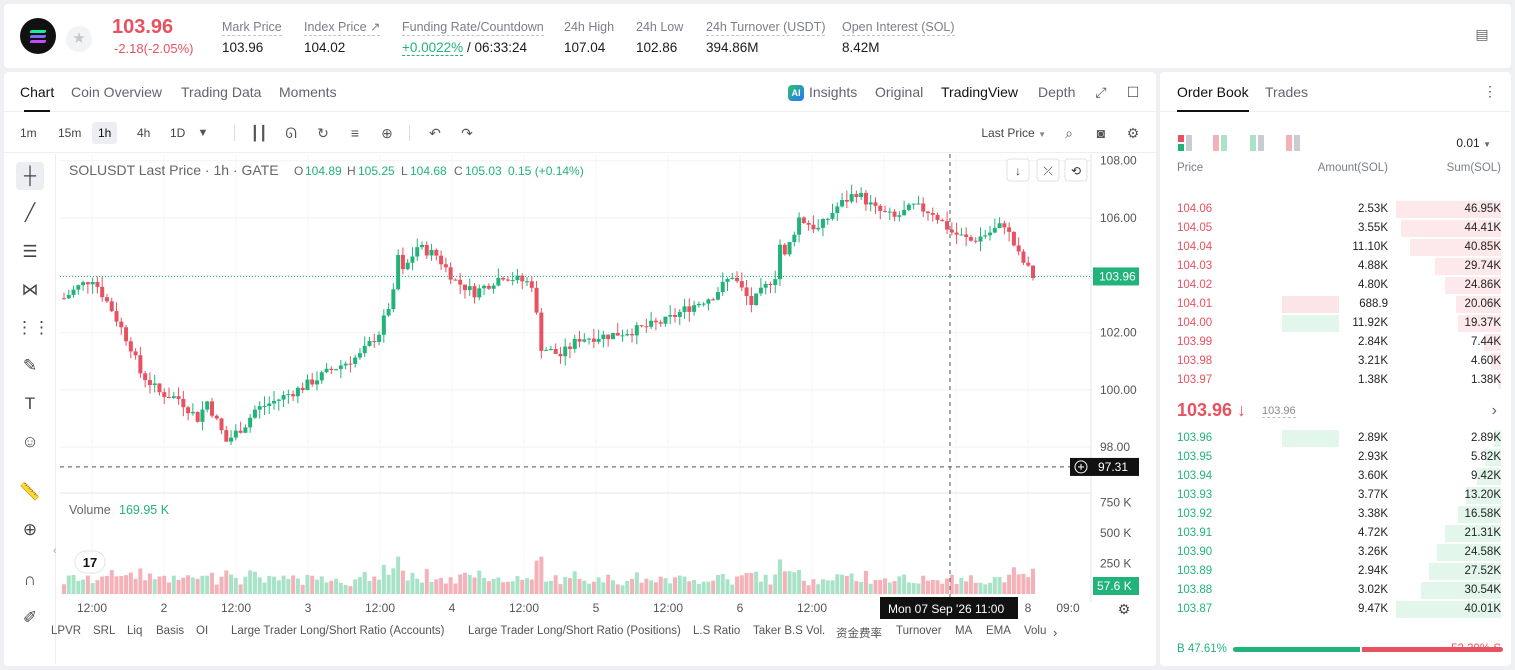 This screenshot has height=670, width=1515. What do you see at coordinates (1335, 457) in the screenshot?
I see `bid-row: 103.95 2.93K 5.82K` at bounding box center [1335, 457].